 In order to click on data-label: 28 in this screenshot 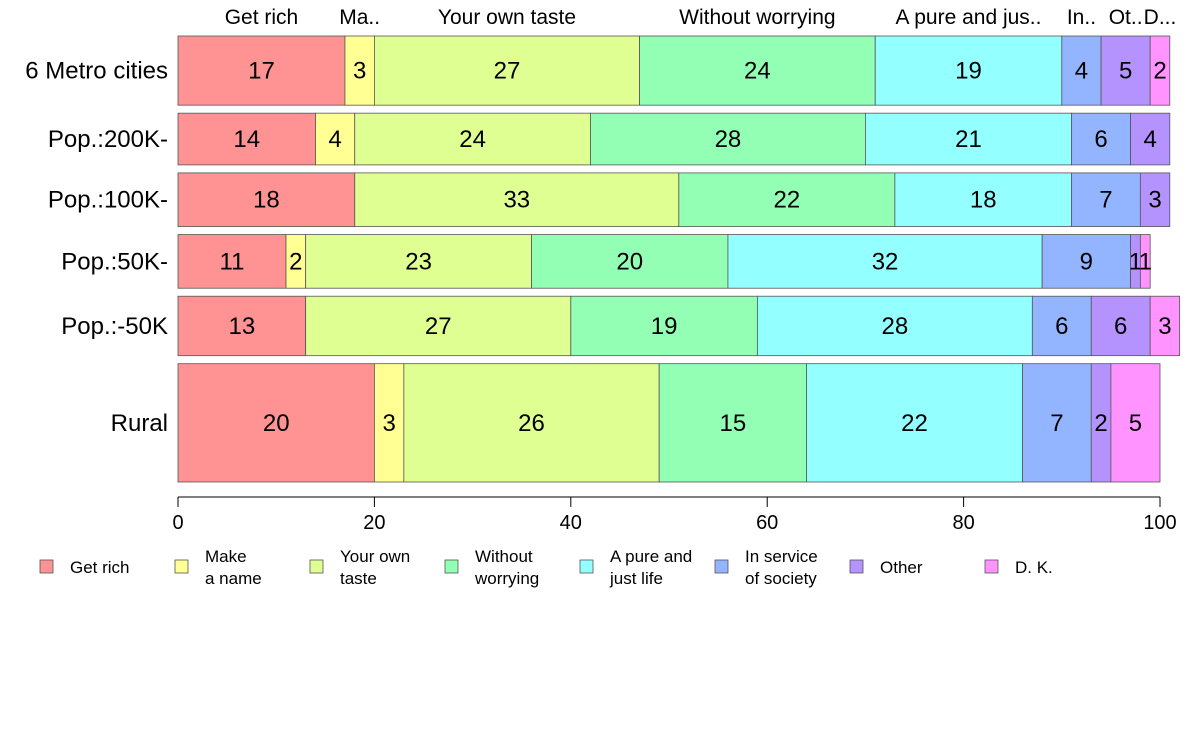, I will do `click(728, 139)`.